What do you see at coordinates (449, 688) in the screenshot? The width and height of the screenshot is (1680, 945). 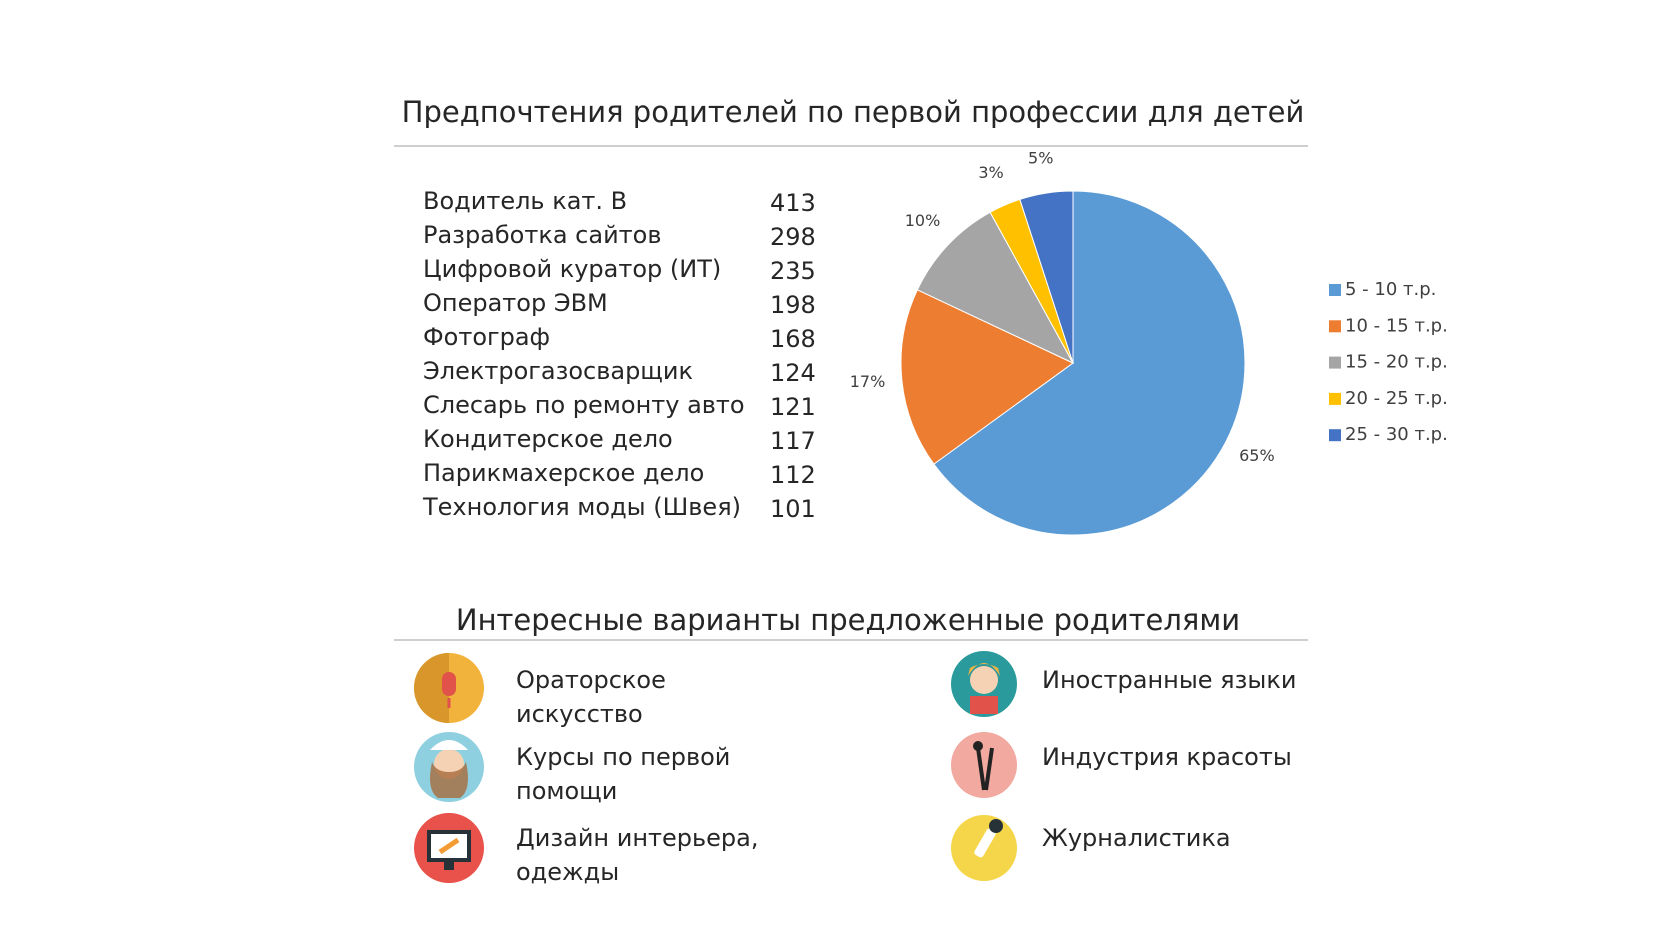 I see `icon-microphone` at bounding box center [449, 688].